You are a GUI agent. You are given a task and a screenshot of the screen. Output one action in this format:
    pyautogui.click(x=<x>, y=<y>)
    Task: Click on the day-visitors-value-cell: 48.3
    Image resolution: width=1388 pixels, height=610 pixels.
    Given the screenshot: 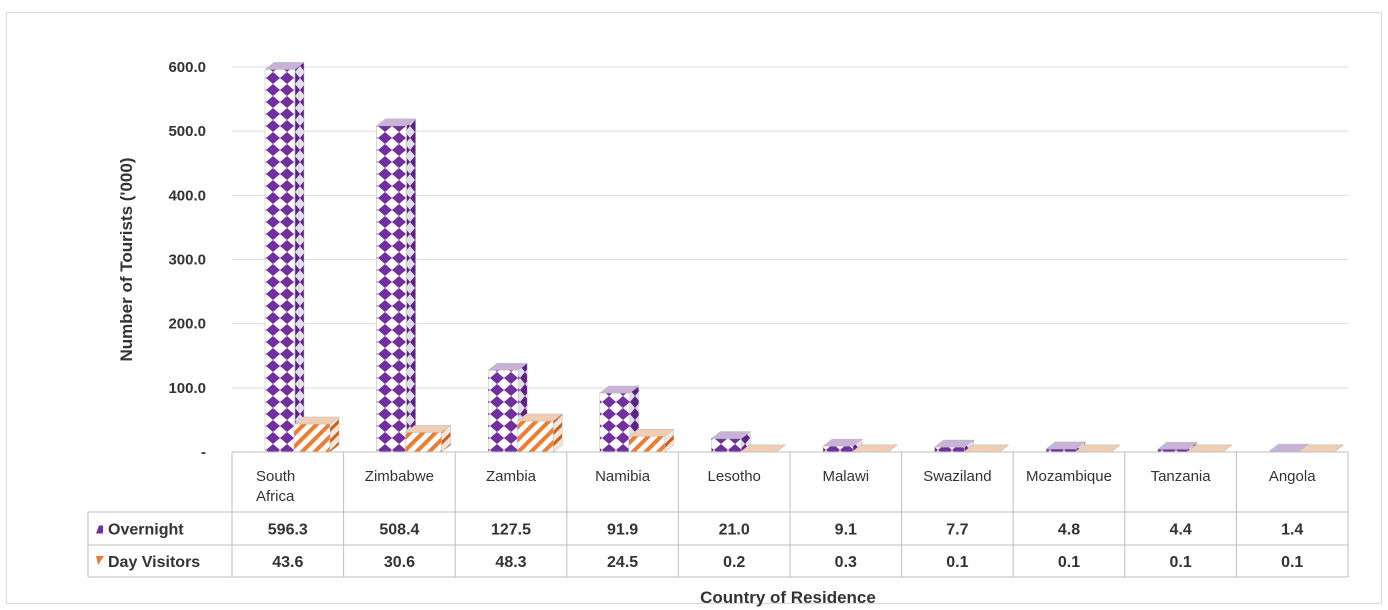 What is the action you would take?
    pyautogui.click(x=510, y=562)
    